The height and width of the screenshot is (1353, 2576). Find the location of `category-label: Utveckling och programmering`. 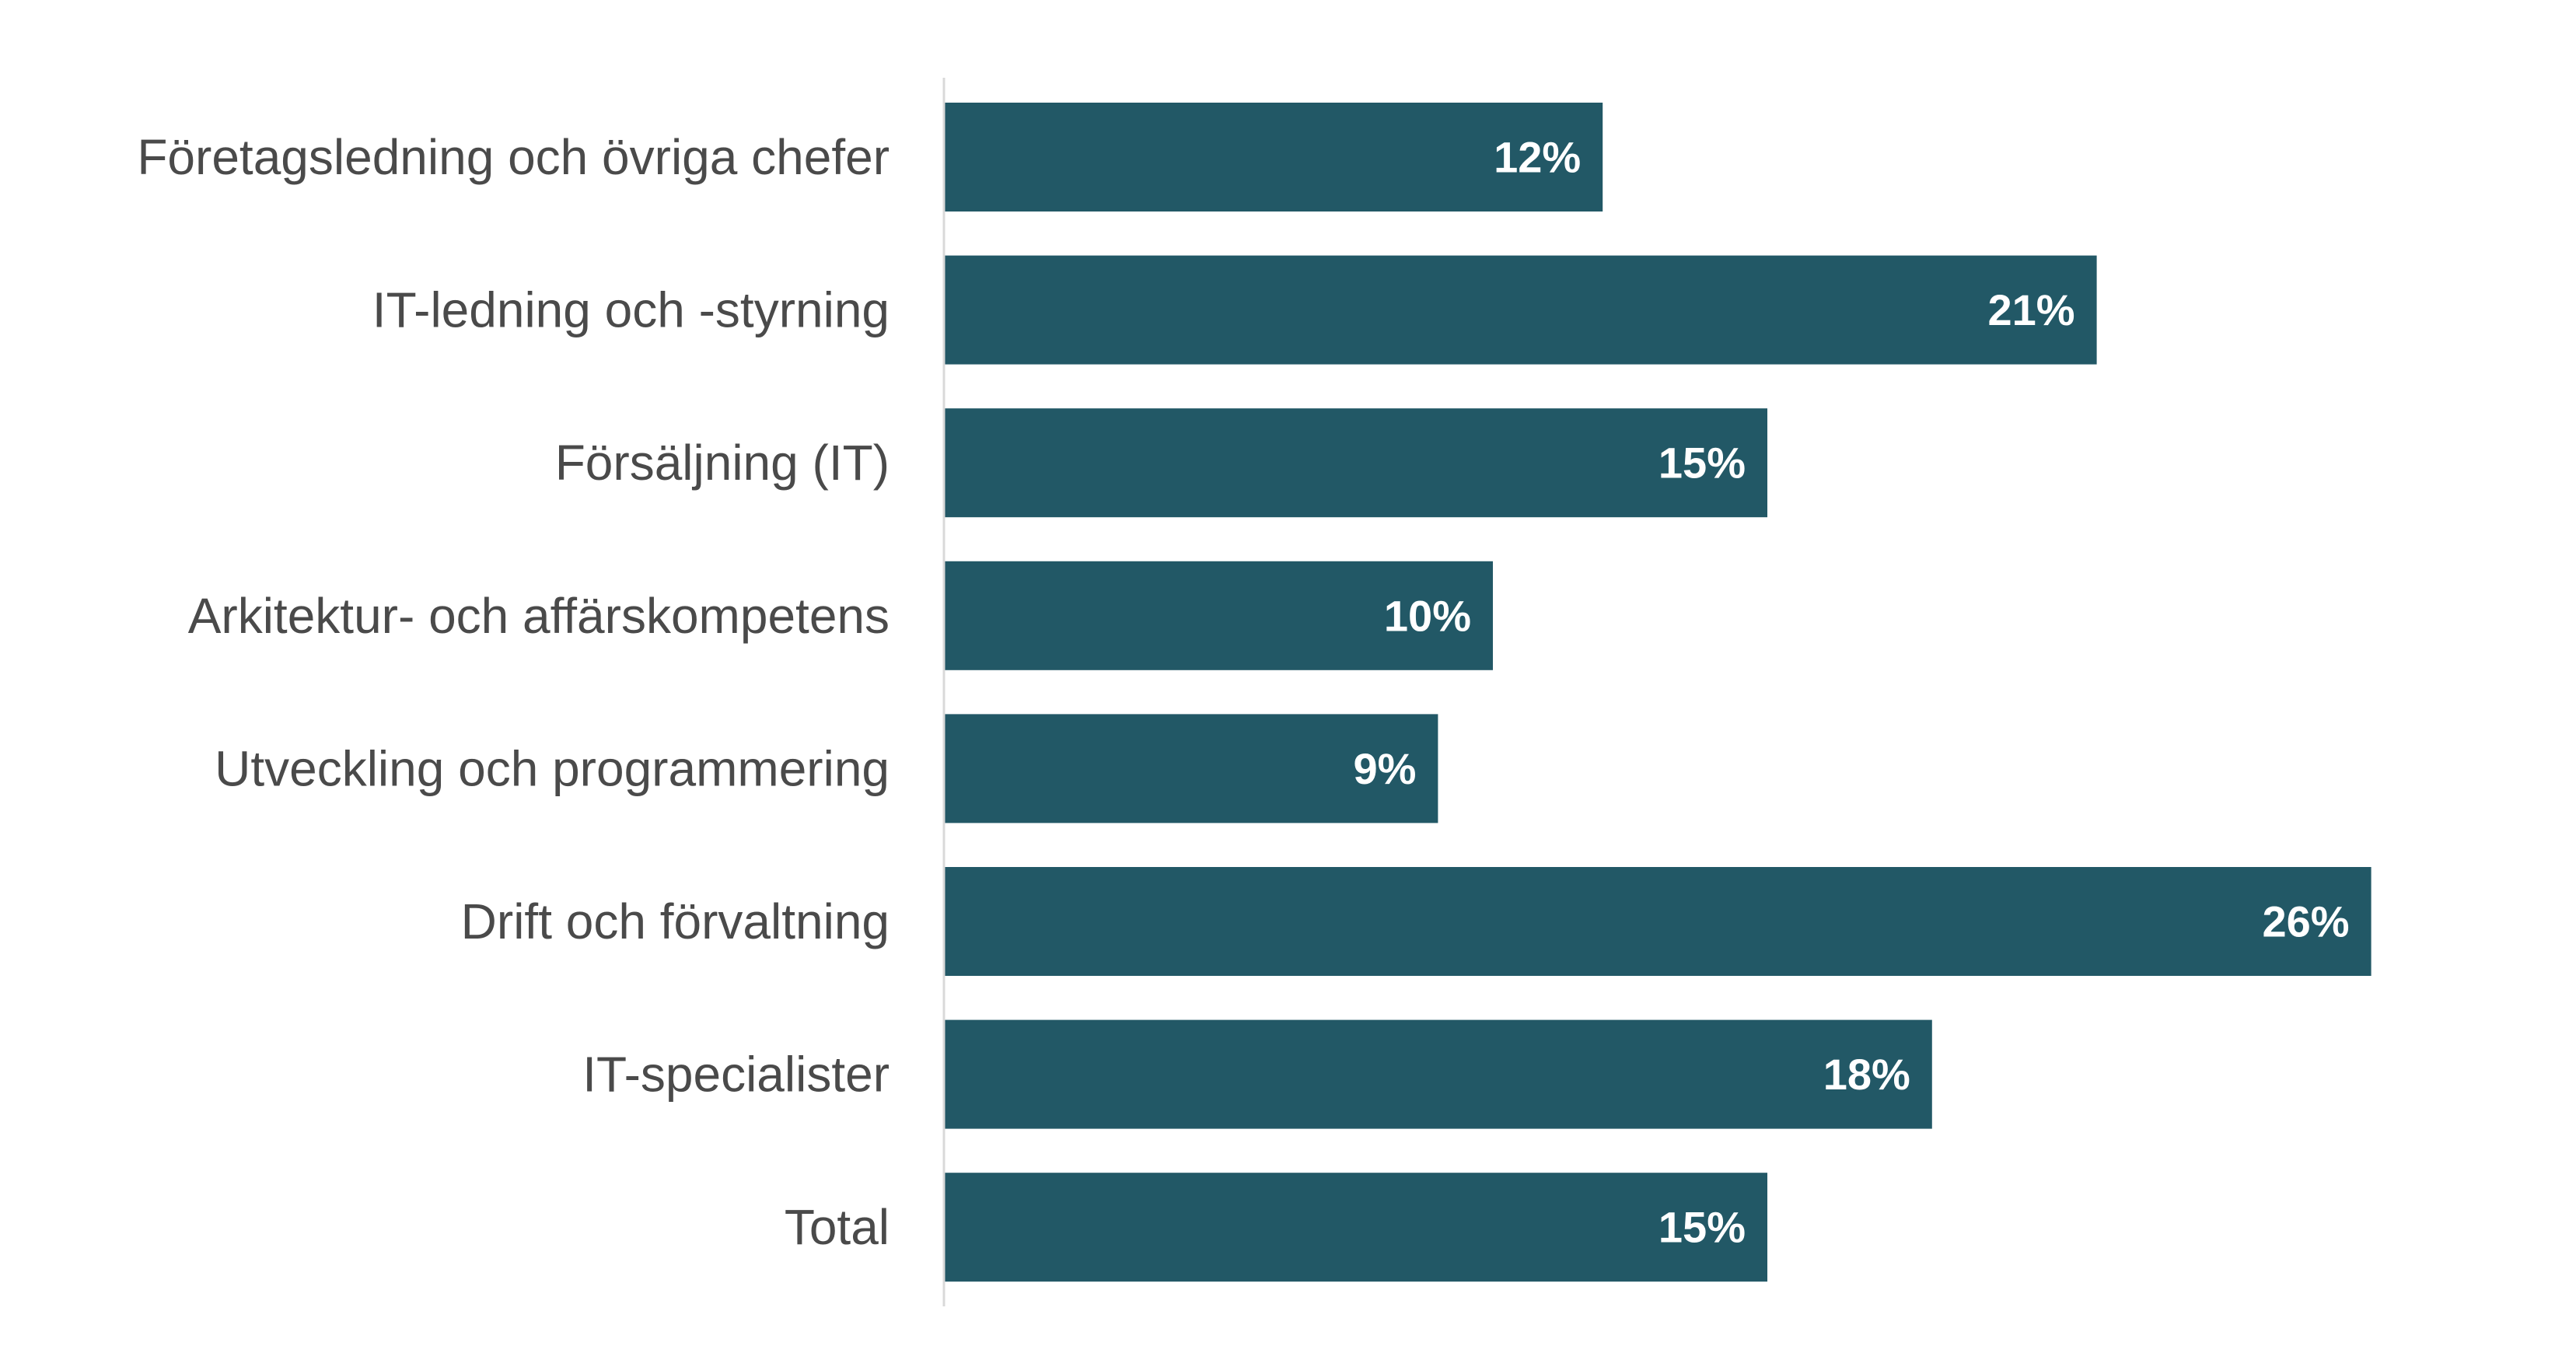

category-label: Utveckling och programmering is located at coordinates (552, 768).